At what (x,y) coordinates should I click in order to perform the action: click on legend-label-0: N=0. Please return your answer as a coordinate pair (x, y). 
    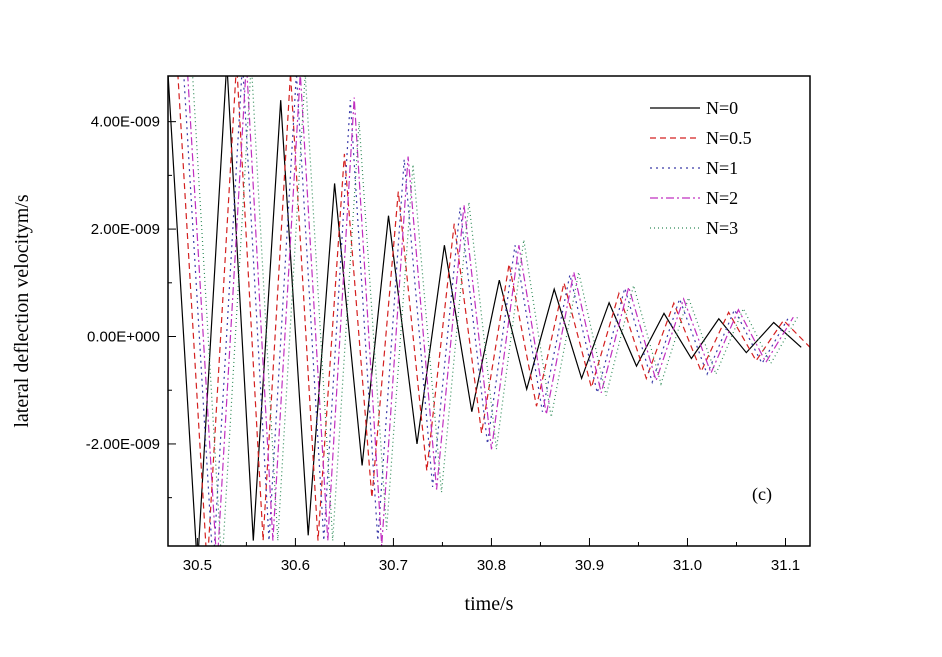
    Looking at the image, I should click on (722, 108).